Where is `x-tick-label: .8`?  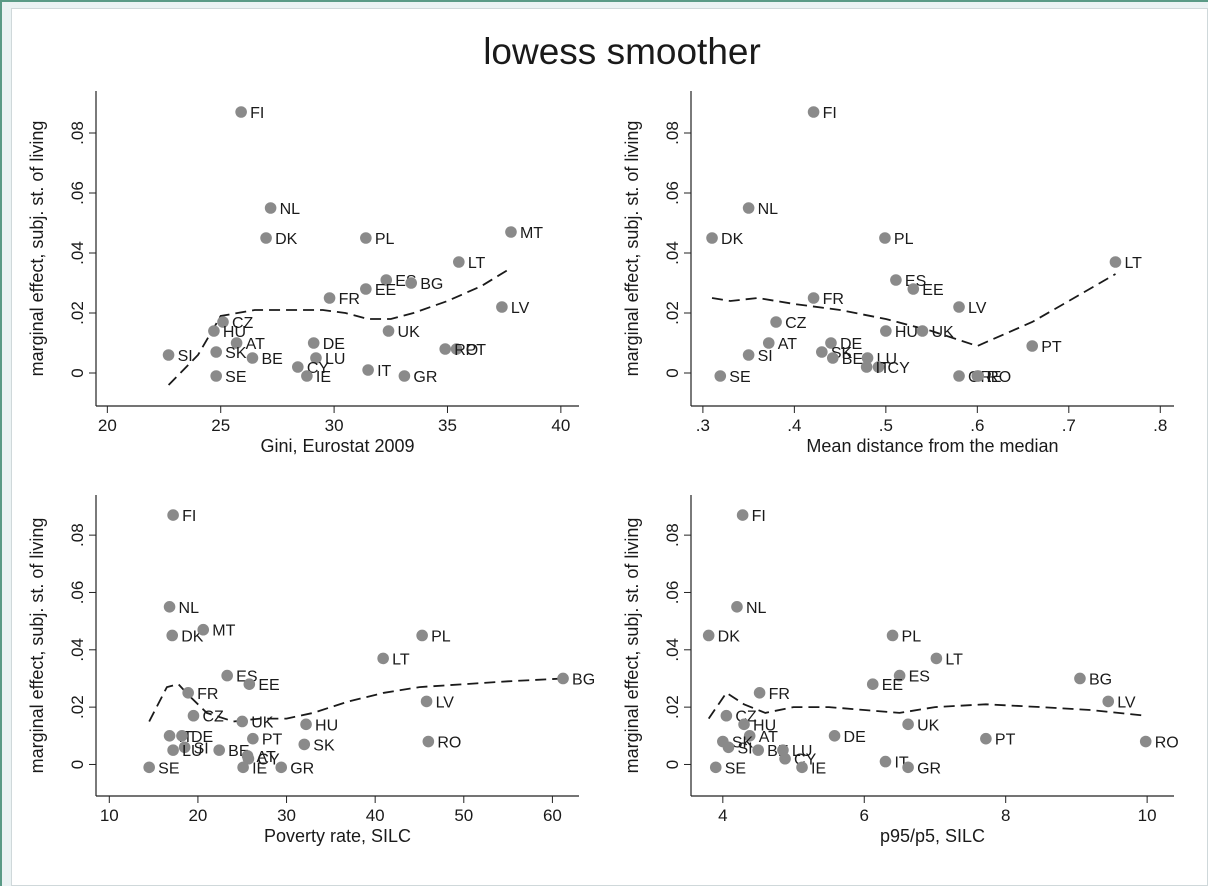 x-tick-label: .8 is located at coordinates (1160, 425).